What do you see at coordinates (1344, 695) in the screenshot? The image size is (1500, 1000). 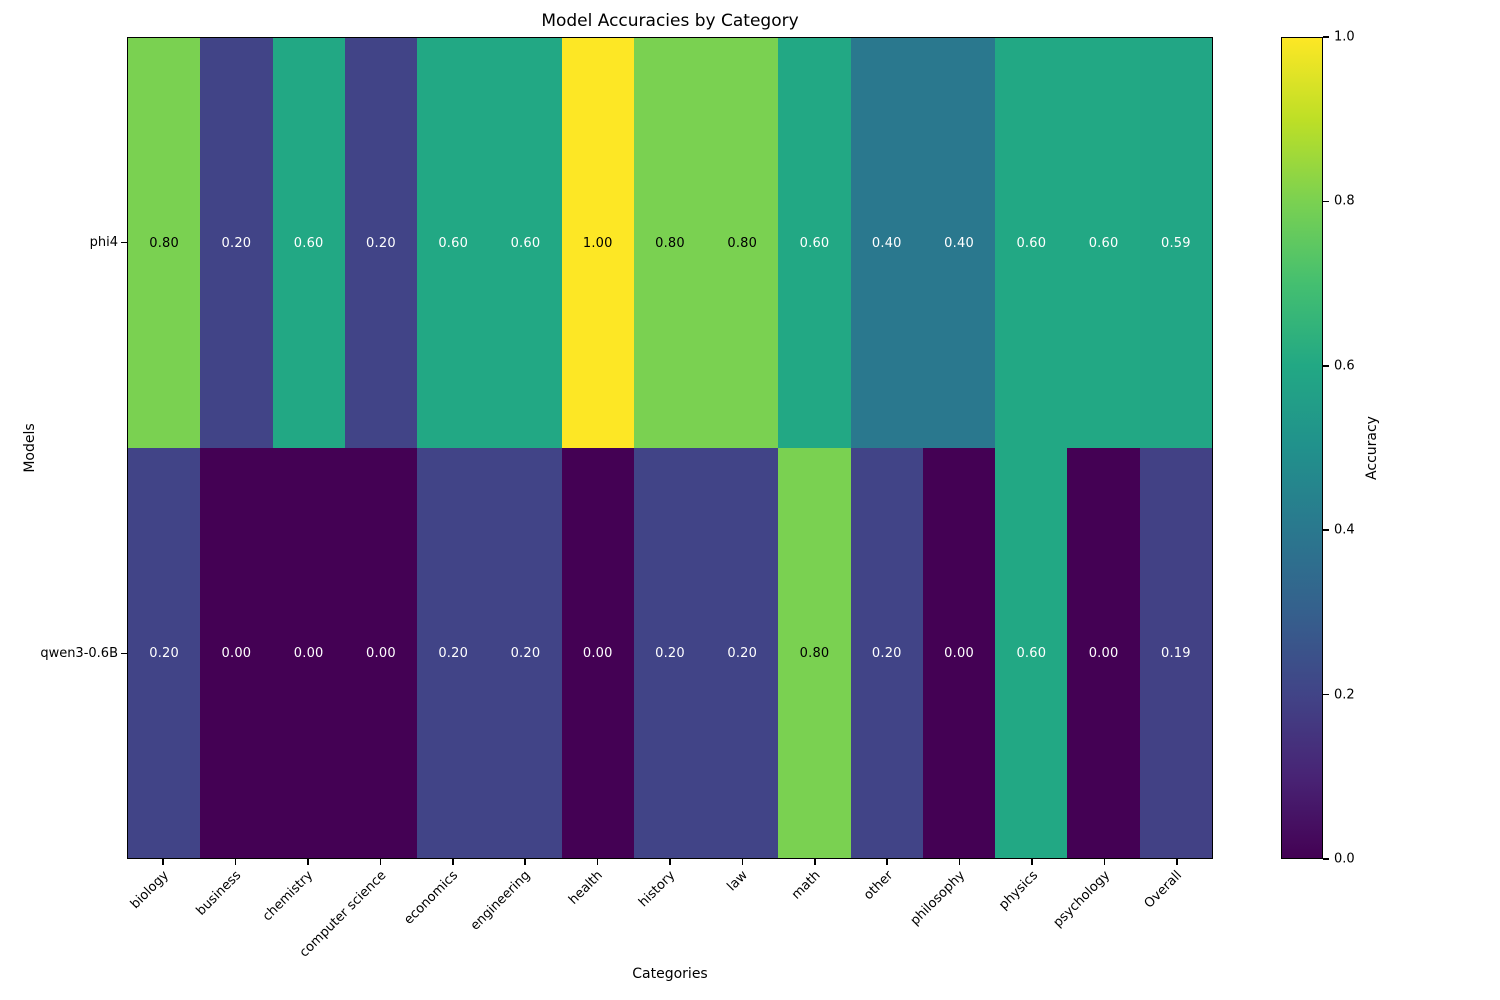 I see `colorbar-tick-label: 0.2` at bounding box center [1344, 695].